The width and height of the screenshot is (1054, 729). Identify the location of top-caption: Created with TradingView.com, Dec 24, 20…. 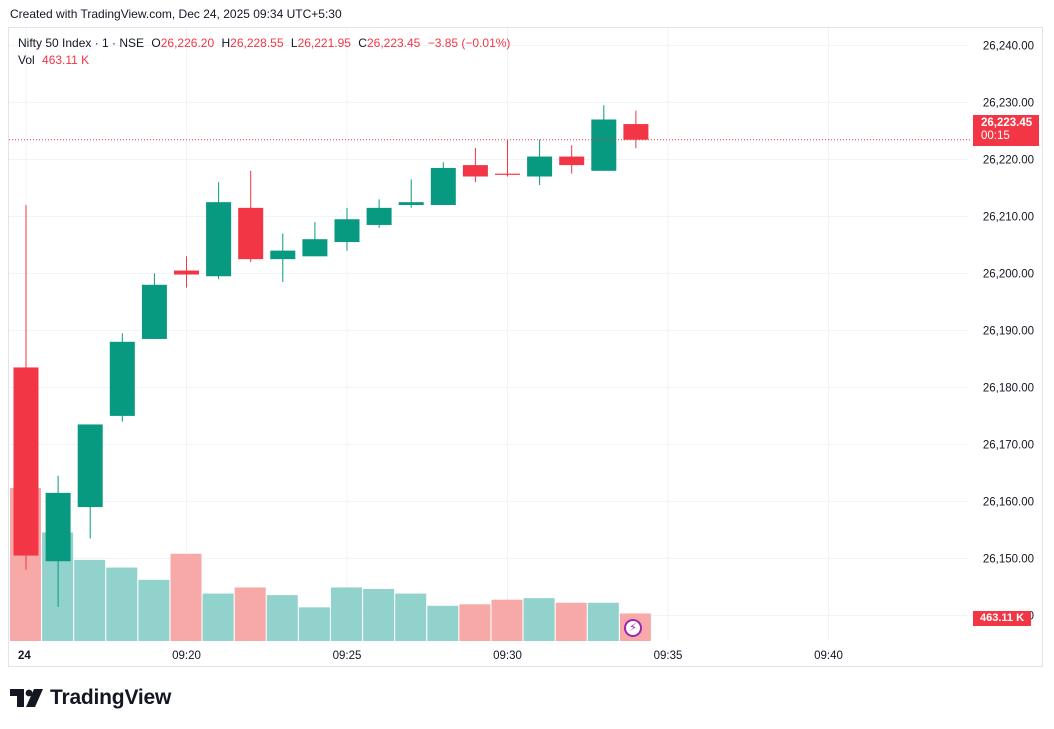
(176, 14).